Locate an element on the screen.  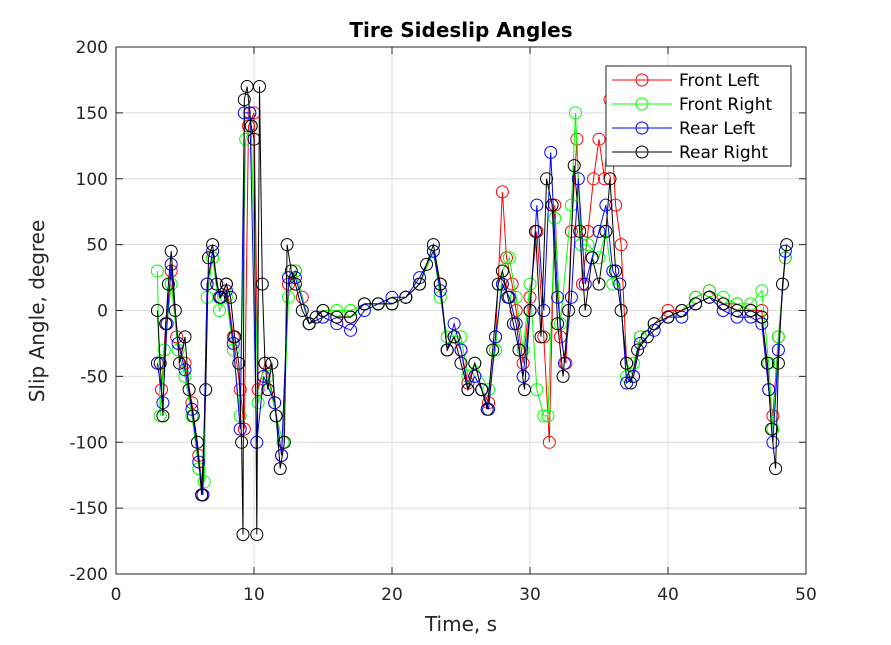
y-tick-label: 100 is located at coordinates (92, 180).